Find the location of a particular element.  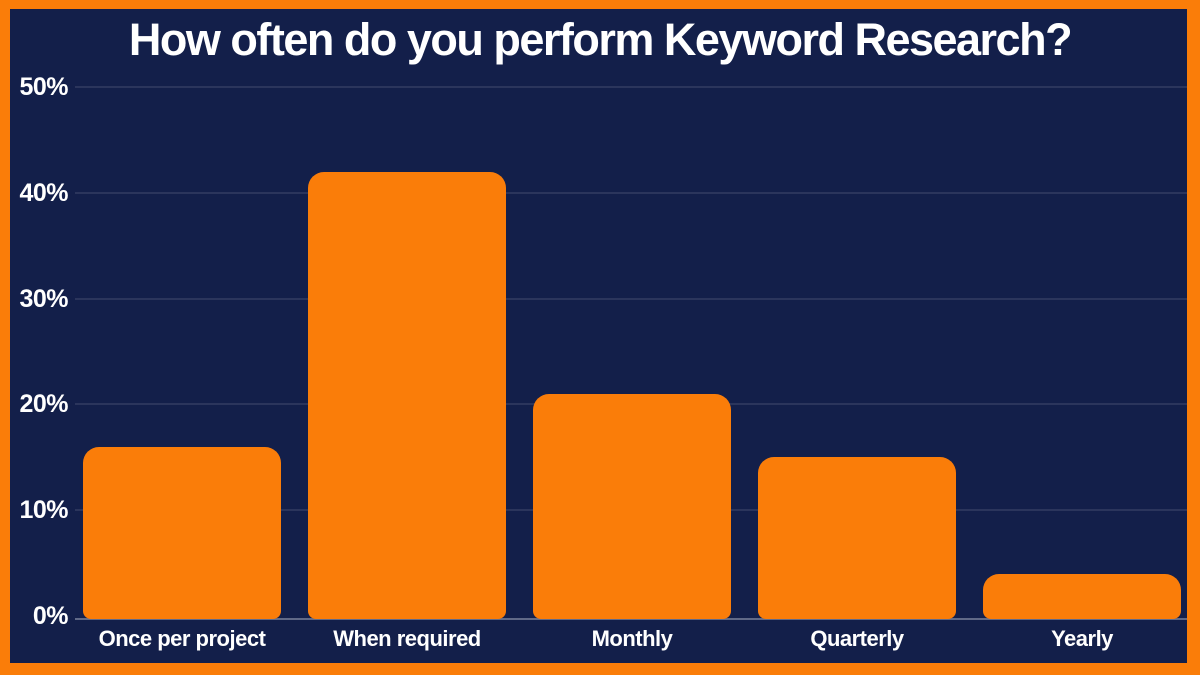

x-axis-category-label: Once per project is located at coordinates (182, 638).